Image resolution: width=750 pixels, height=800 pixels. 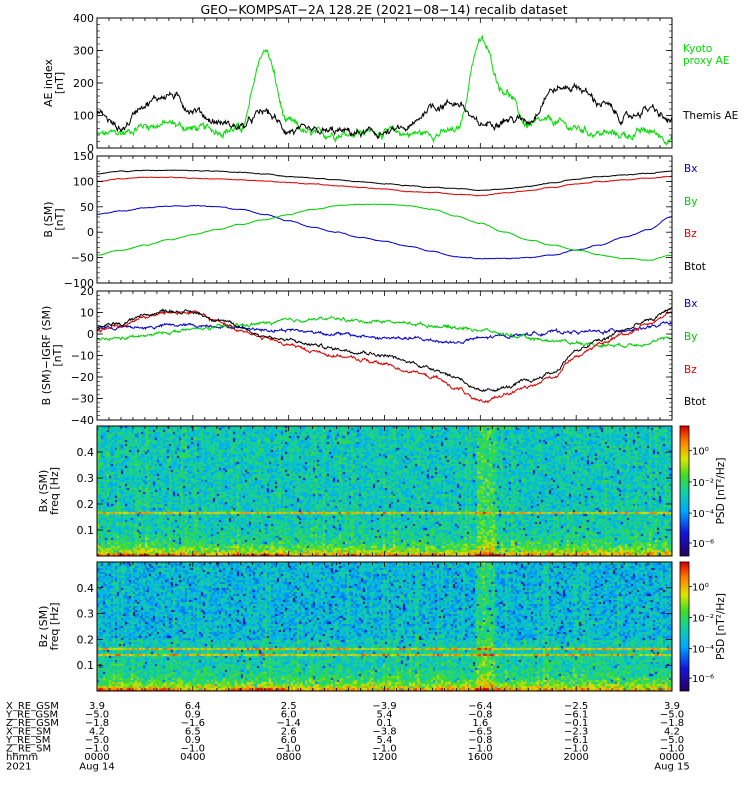 What do you see at coordinates (385, 723) in the screenshot?
I see `ephemeris-value: 0.1` at bounding box center [385, 723].